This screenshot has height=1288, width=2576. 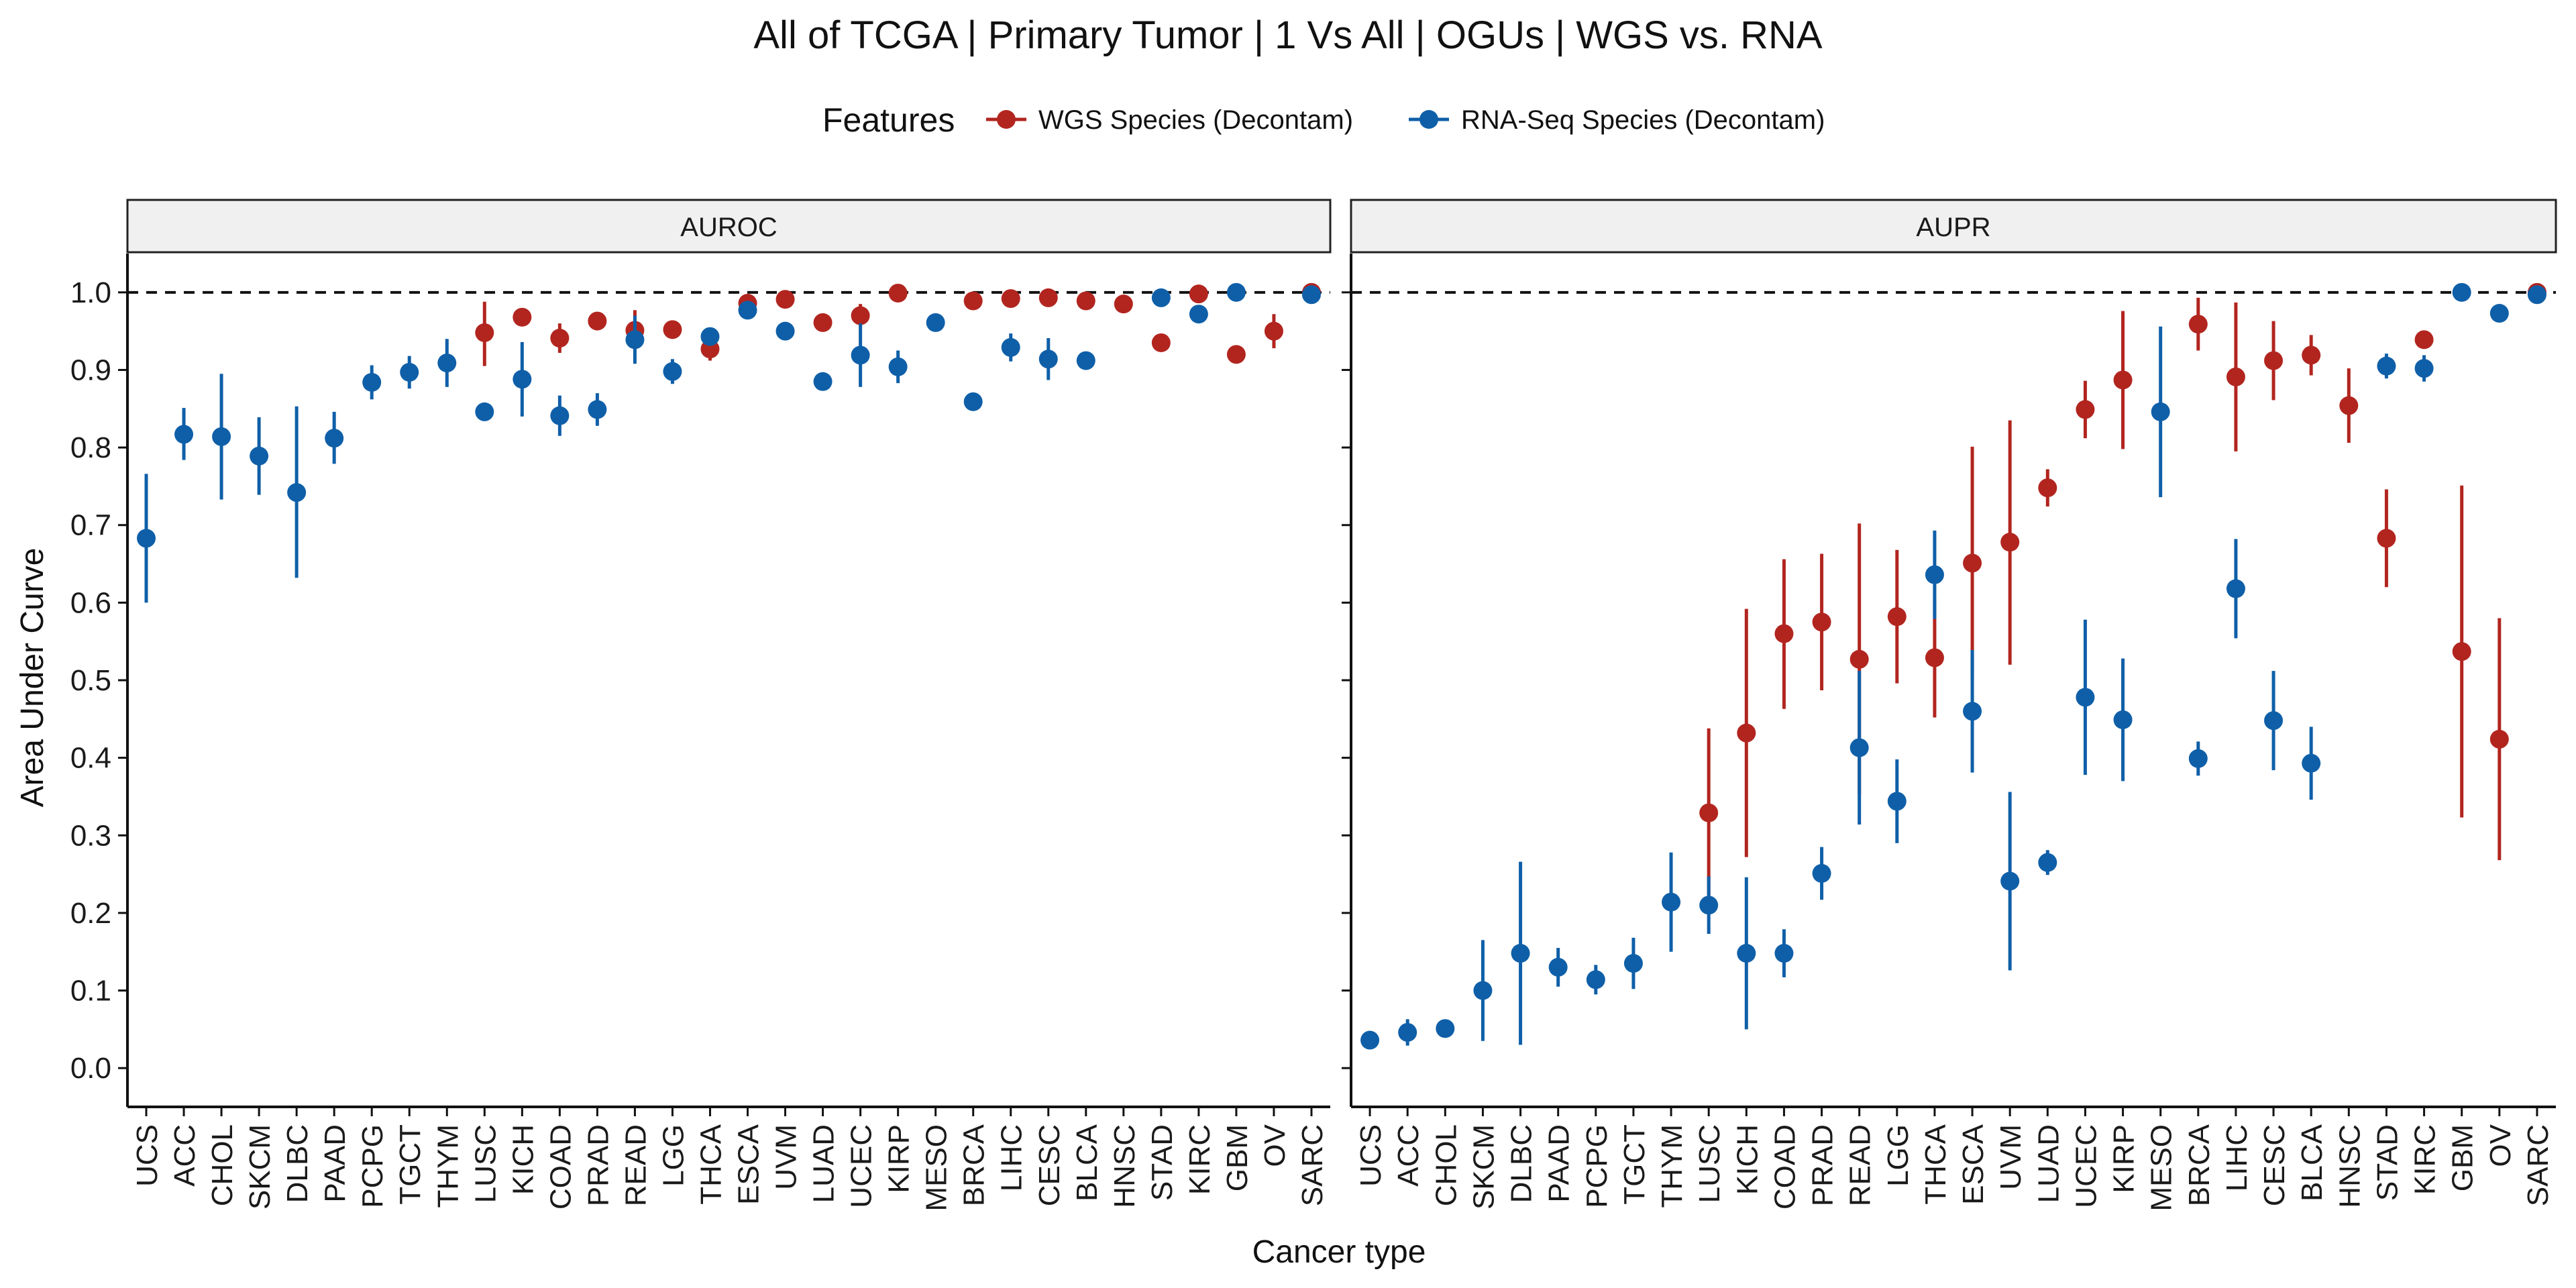 What do you see at coordinates (147, 1155) in the screenshot?
I see `x-tick-label: UCS` at bounding box center [147, 1155].